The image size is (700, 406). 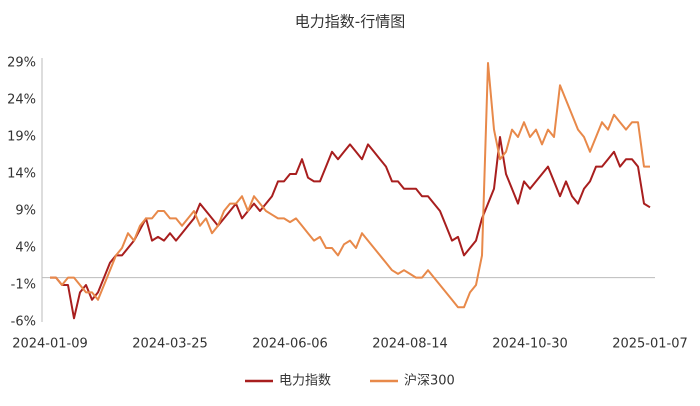 What do you see at coordinates (21, 63) in the screenshot?
I see `y-tick-label: 29%` at bounding box center [21, 63].